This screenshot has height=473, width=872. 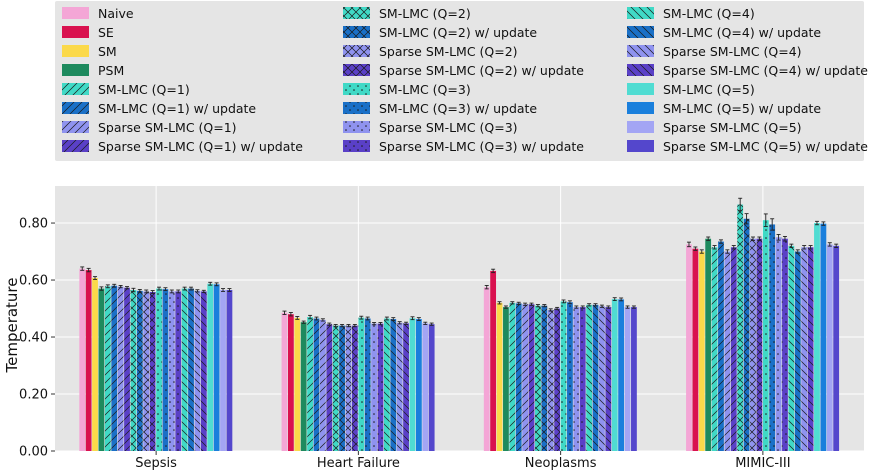 I want to click on bar-sm-lmc-q-4-w-update-neoplasms, so click(x=595, y=377).